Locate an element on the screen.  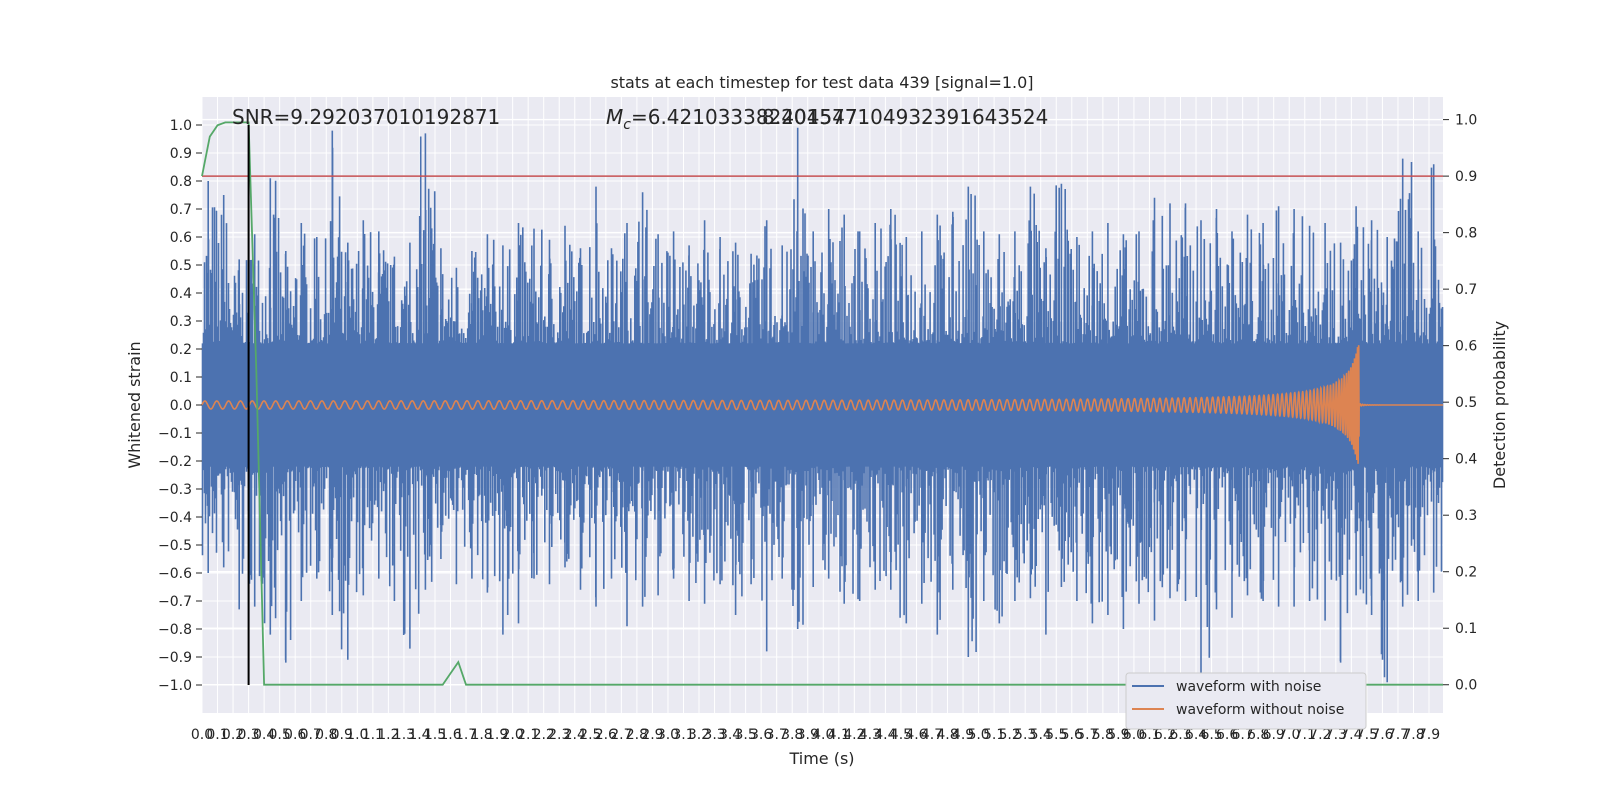
x-tick-label: 7.3 is located at coordinates (1336, 735).